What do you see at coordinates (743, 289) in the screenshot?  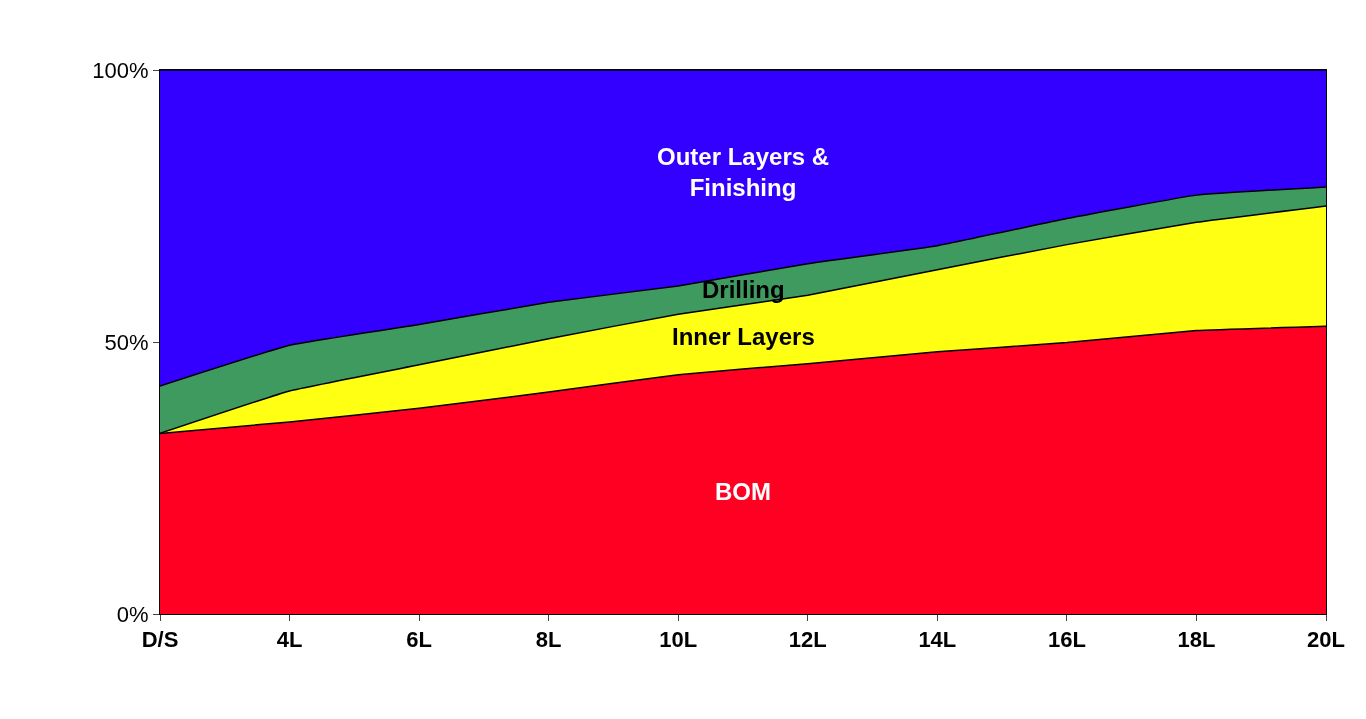 I see `series-label: Drilling` at bounding box center [743, 289].